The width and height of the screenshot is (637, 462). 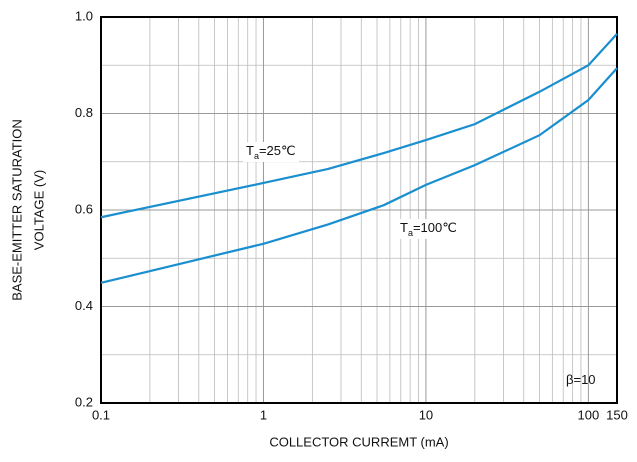 I want to click on annotation: Ta=100℃, so click(x=428, y=229).